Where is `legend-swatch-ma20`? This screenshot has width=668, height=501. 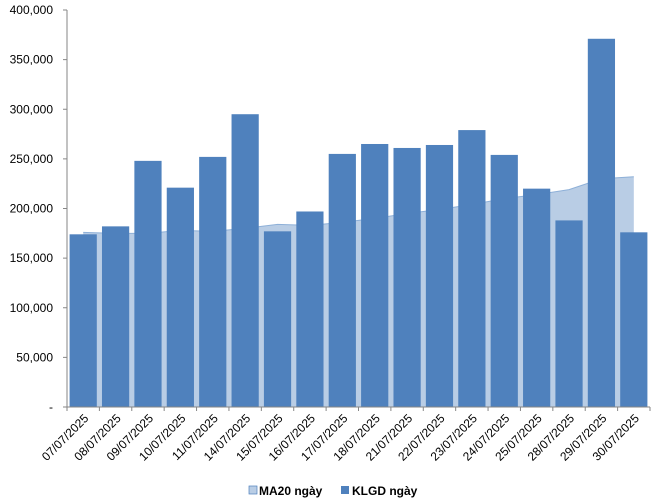 legend-swatch-ma20 is located at coordinates (253, 490).